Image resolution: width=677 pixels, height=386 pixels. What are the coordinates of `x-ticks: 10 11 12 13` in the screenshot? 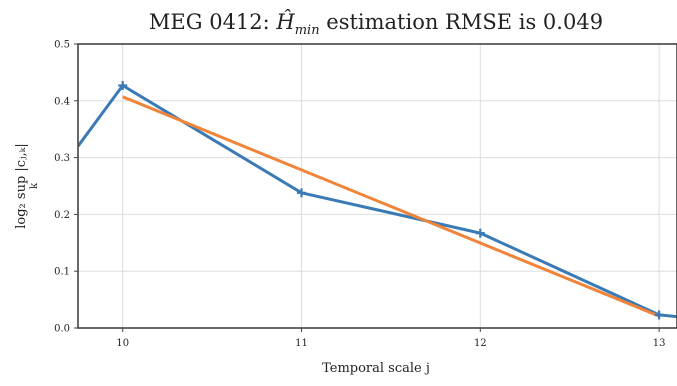 It's located at (390, 338).